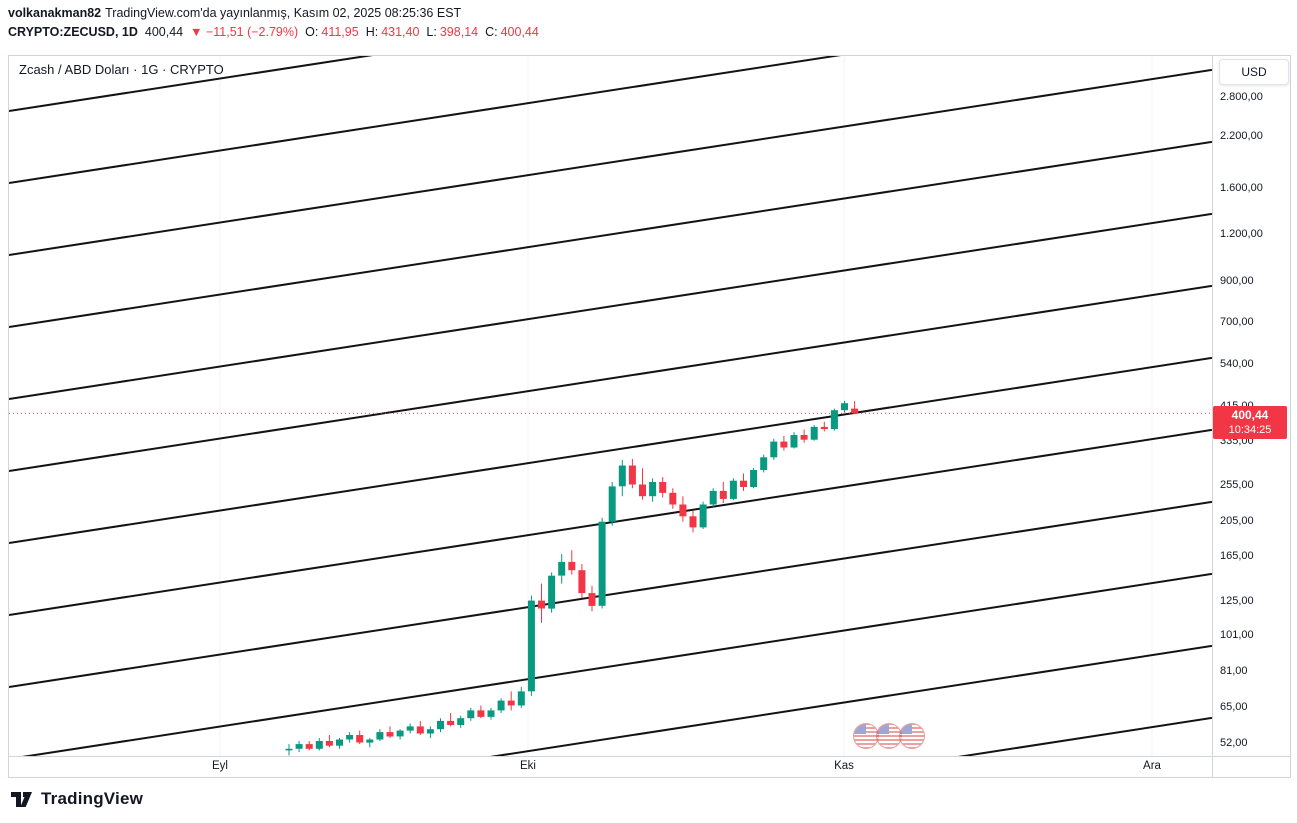 The width and height of the screenshot is (1297, 823). Describe the element at coordinates (1237, 556) in the screenshot. I see `price-axis-label: 165,00` at that location.